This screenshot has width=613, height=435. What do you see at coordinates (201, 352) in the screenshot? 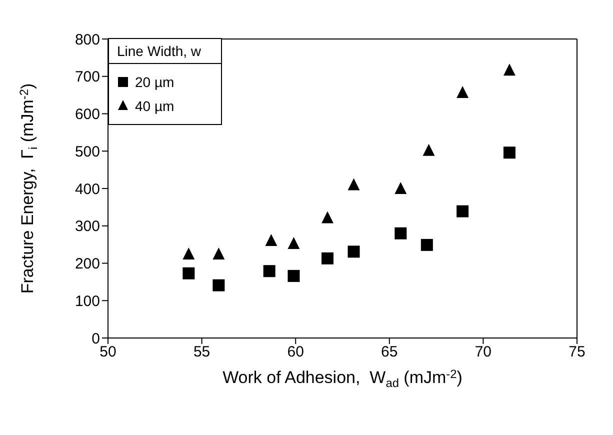
I see `x-tick-label: 55` at bounding box center [201, 352].